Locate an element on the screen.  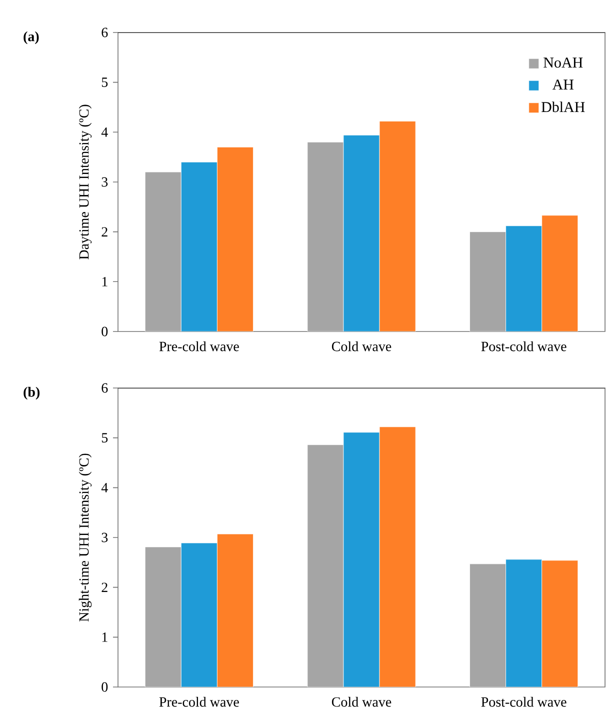
legend-label: AH is located at coordinates (563, 85).